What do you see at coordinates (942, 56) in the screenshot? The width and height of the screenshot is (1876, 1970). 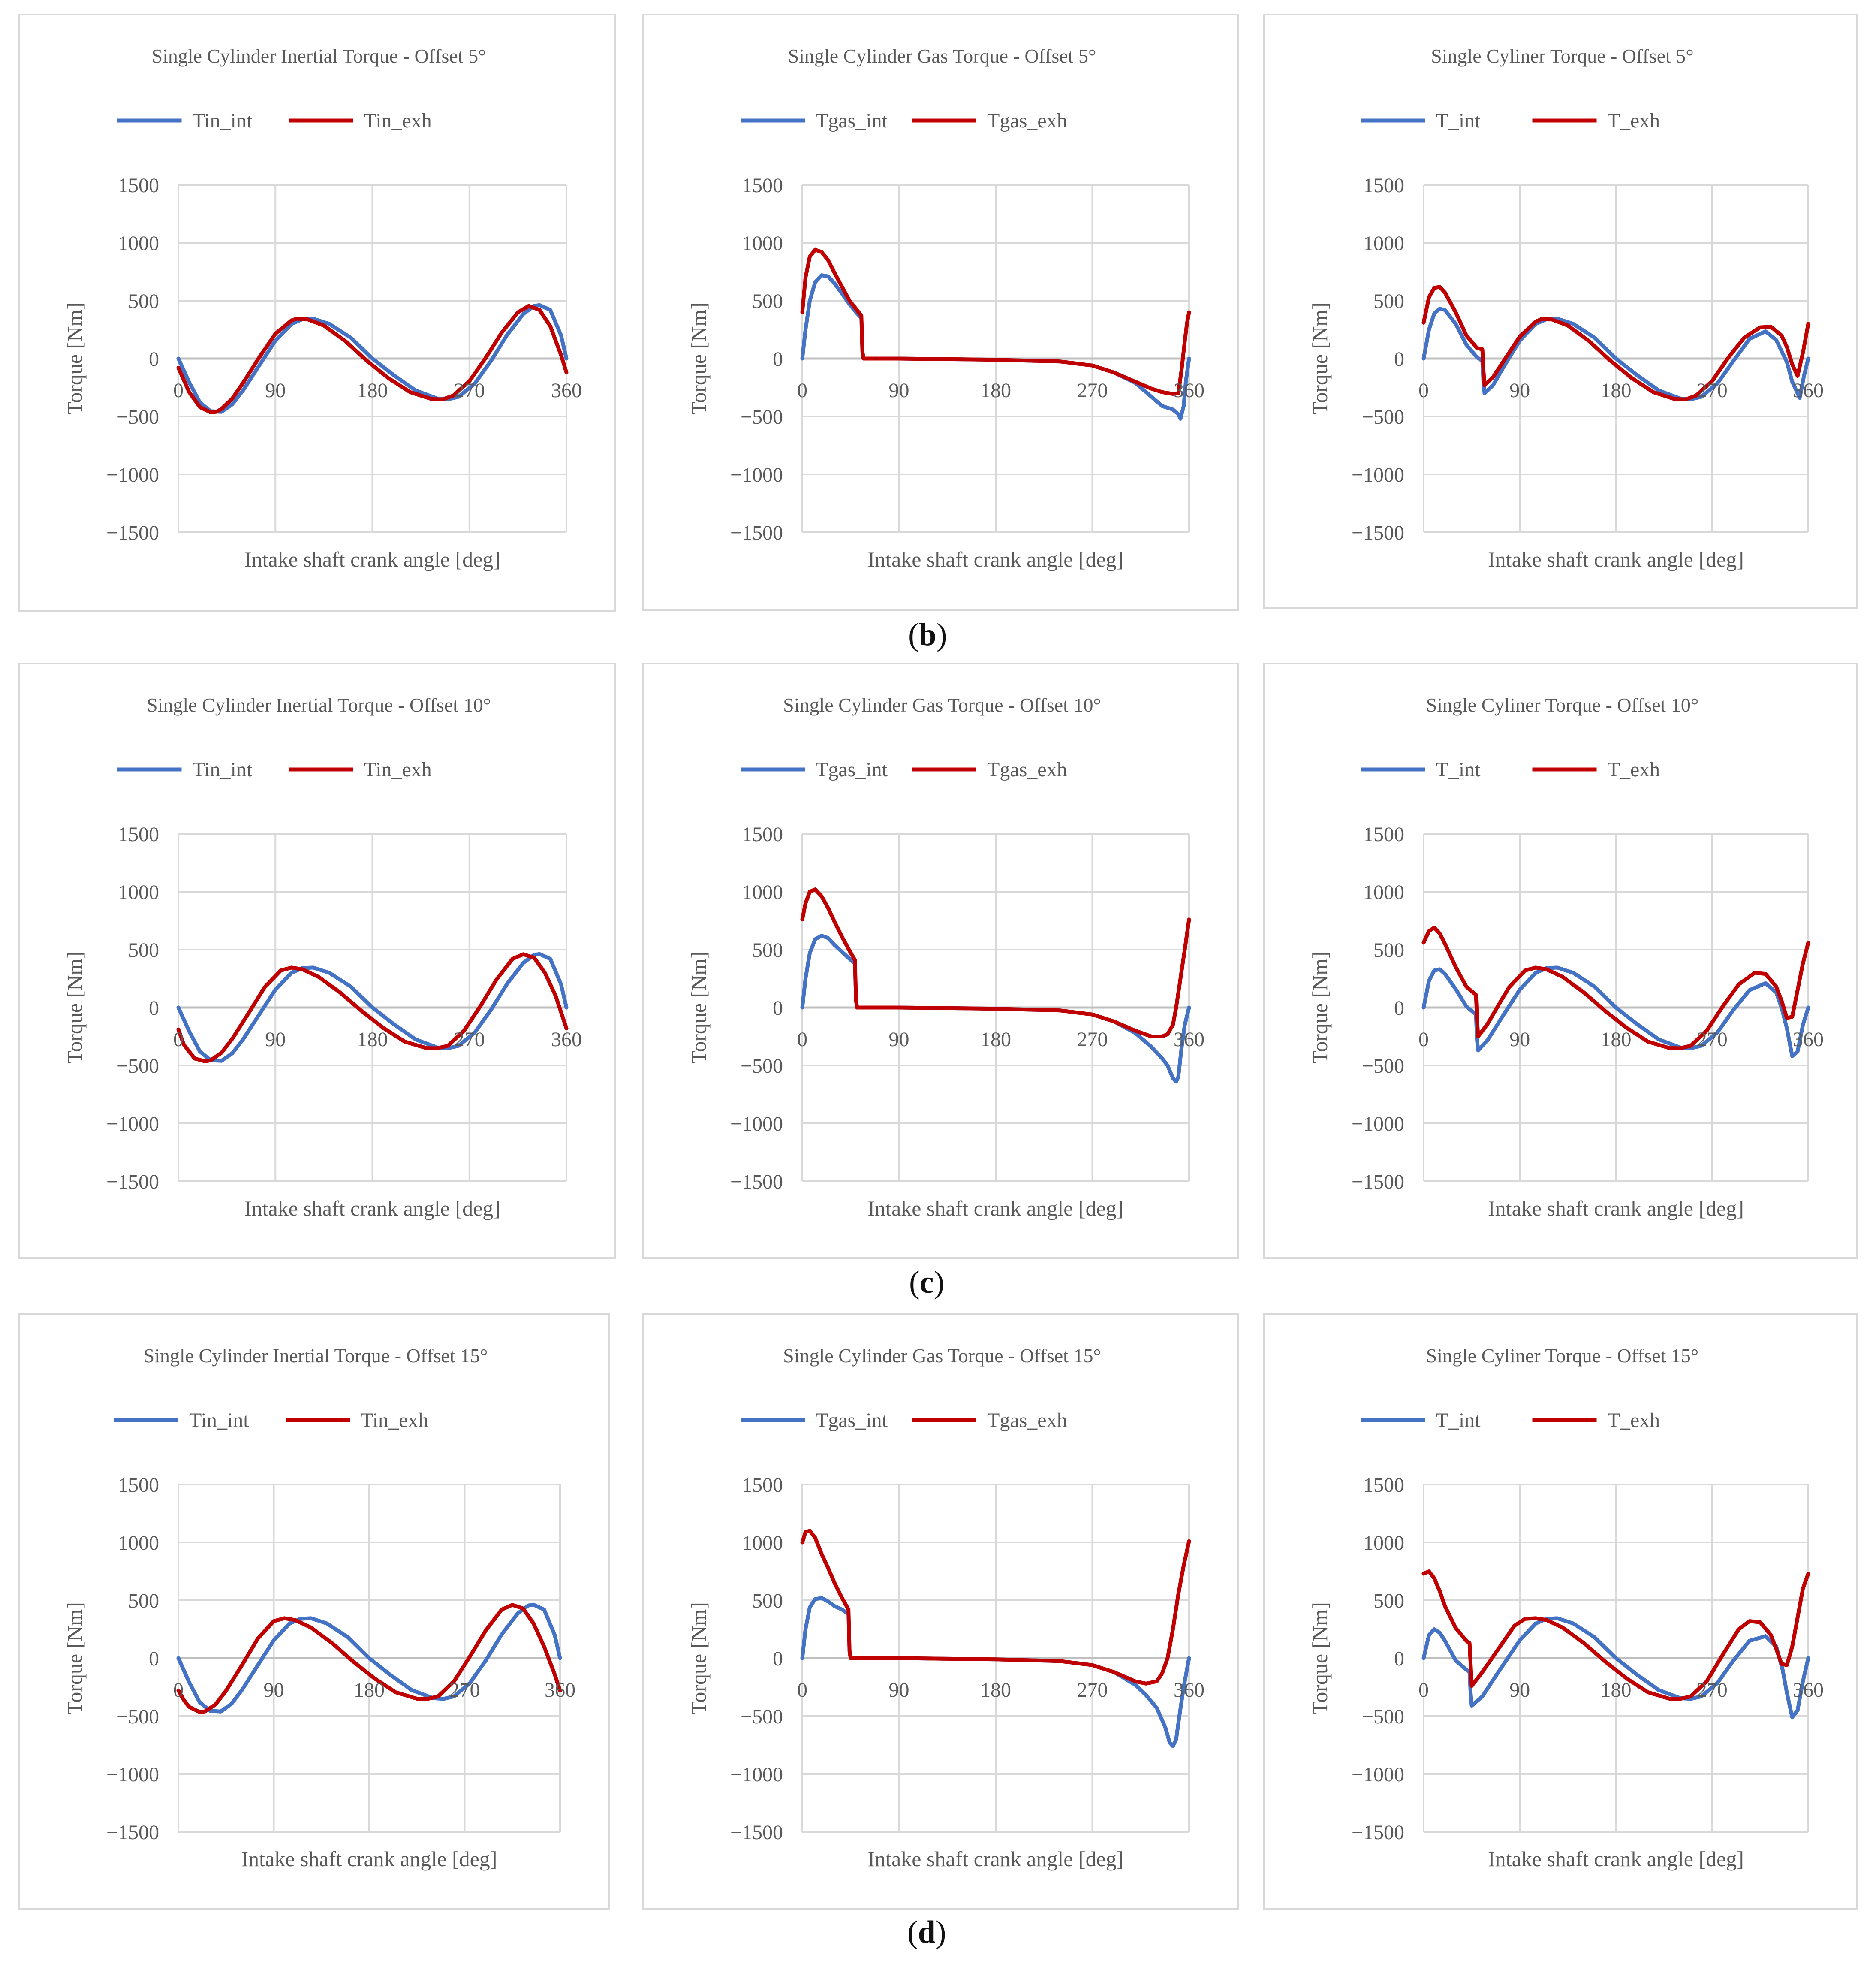 I see `chart-title: Single Cylinder Gas Torque - Offset 5°` at bounding box center [942, 56].